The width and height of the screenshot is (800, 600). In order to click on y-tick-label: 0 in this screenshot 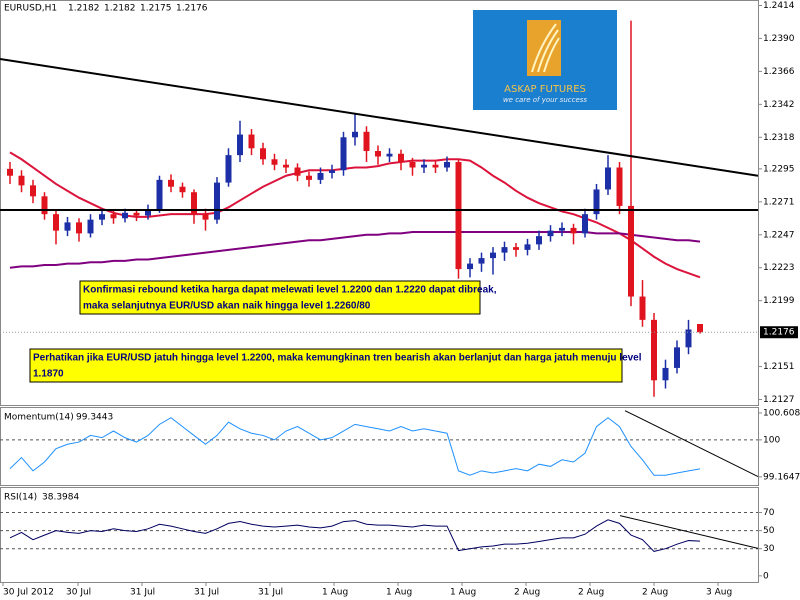, I will do `click(766, 576)`.